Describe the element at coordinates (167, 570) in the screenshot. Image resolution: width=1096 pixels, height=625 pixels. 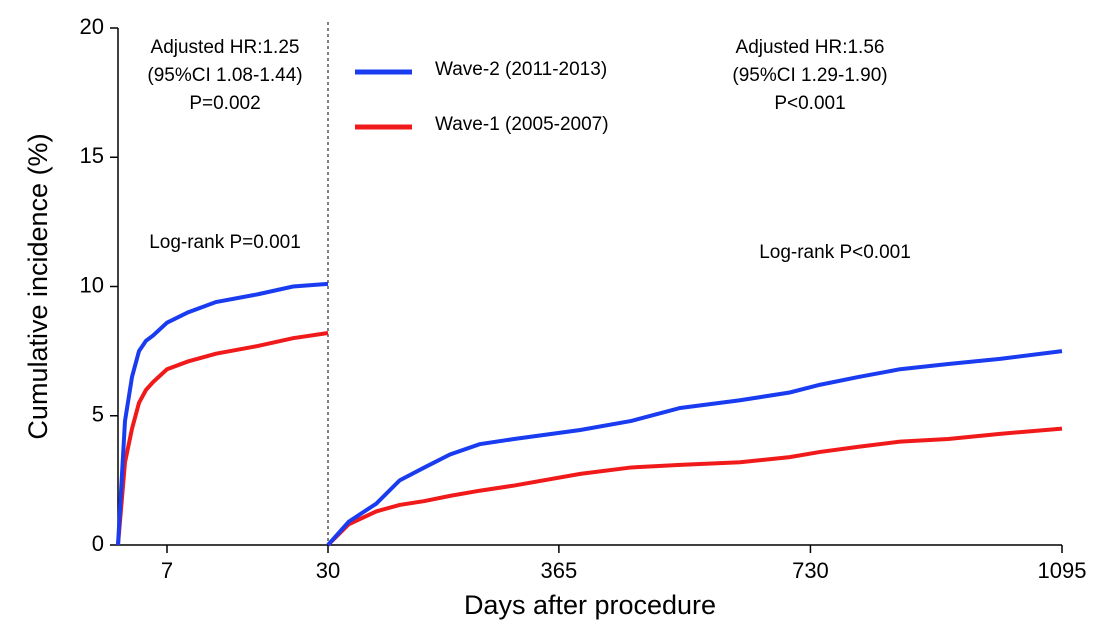
I see `x-tick-label: 7` at that location.